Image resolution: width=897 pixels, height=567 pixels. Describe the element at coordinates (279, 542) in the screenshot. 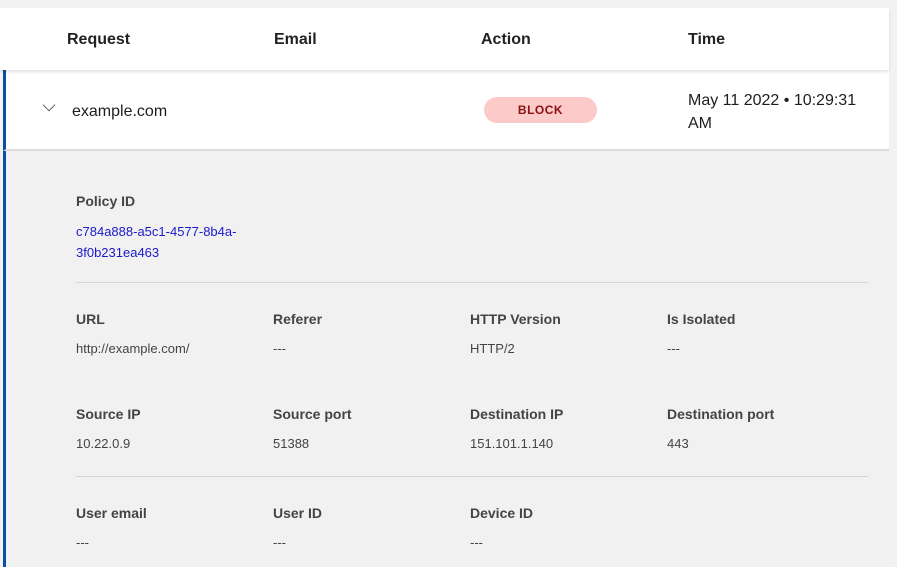

I see `user-id-value: ---` at that location.